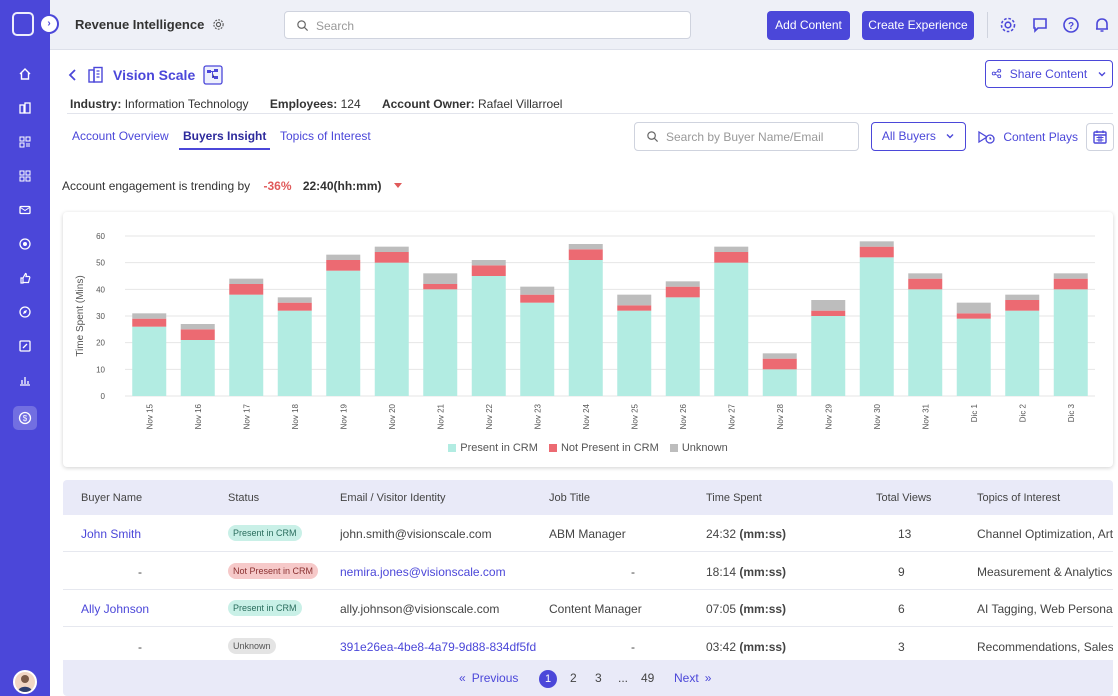  Describe the element at coordinates (100, 316) in the screenshot. I see `y-tick-label: 30` at that location.